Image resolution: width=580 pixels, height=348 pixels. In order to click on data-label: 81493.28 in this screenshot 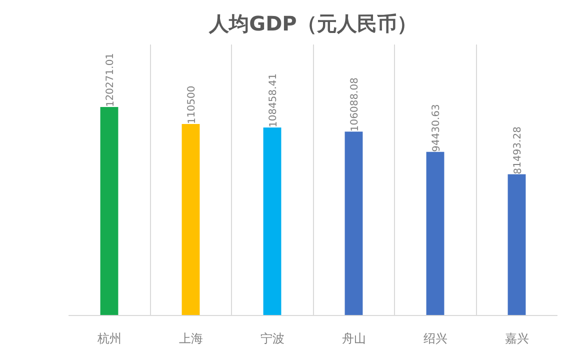, I will do `click(518, 150)`.